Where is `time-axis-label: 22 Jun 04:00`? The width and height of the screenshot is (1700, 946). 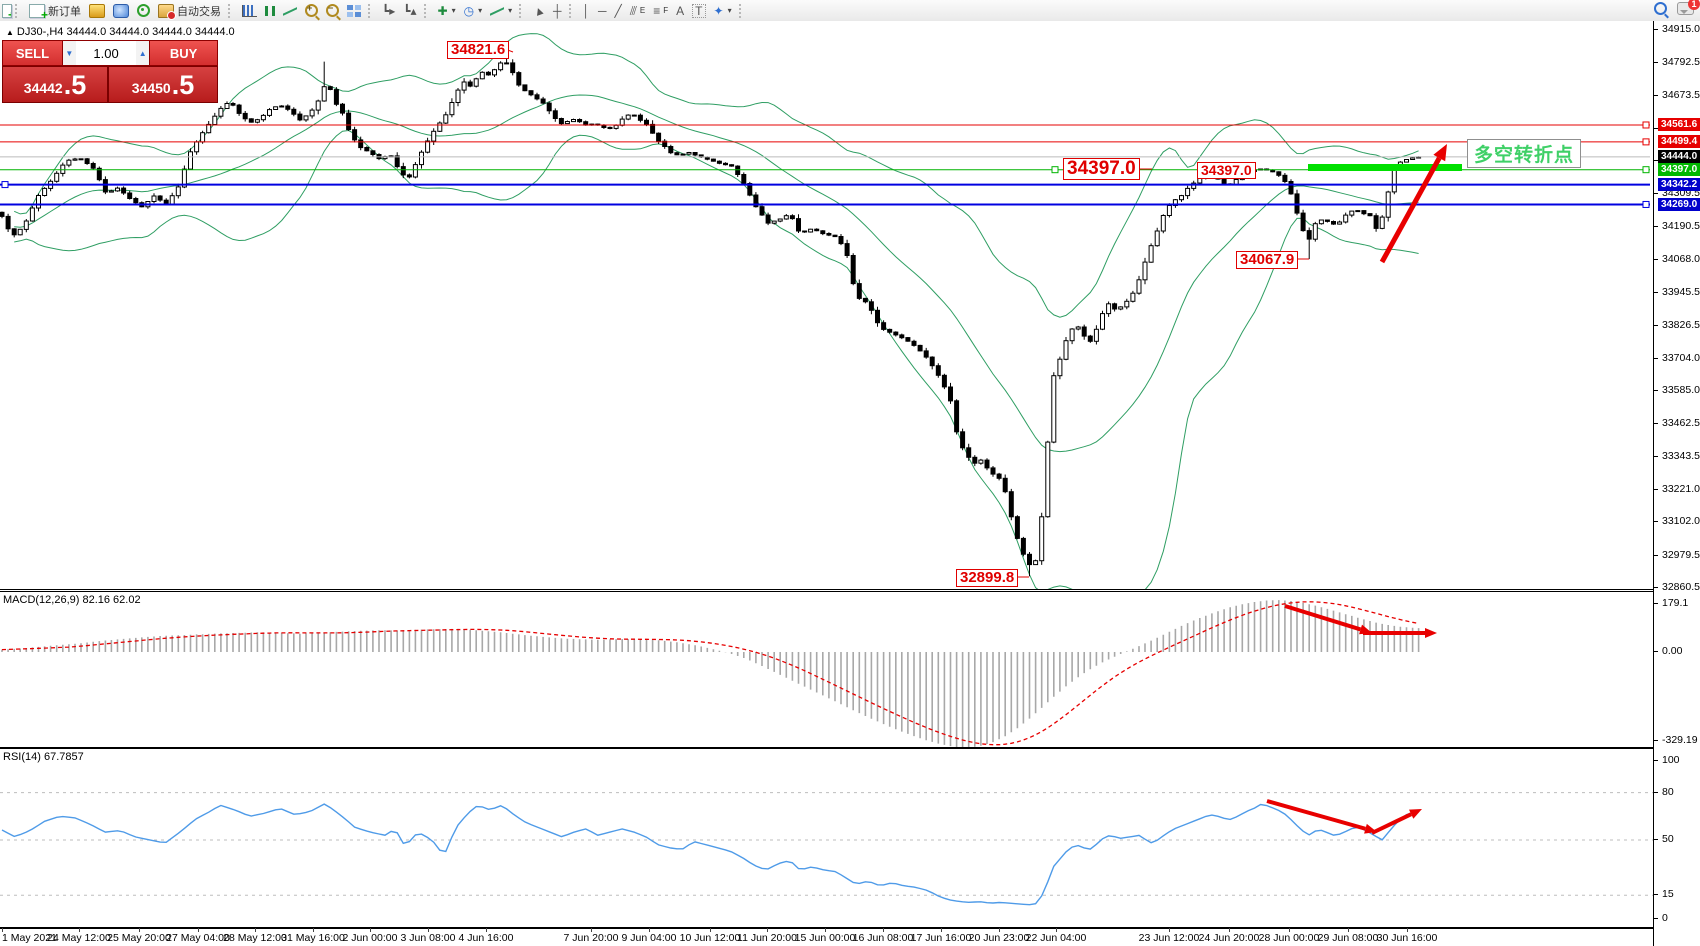
time-axis-label: 22 Jun 04:00 is located at coordinates (1056, 938).